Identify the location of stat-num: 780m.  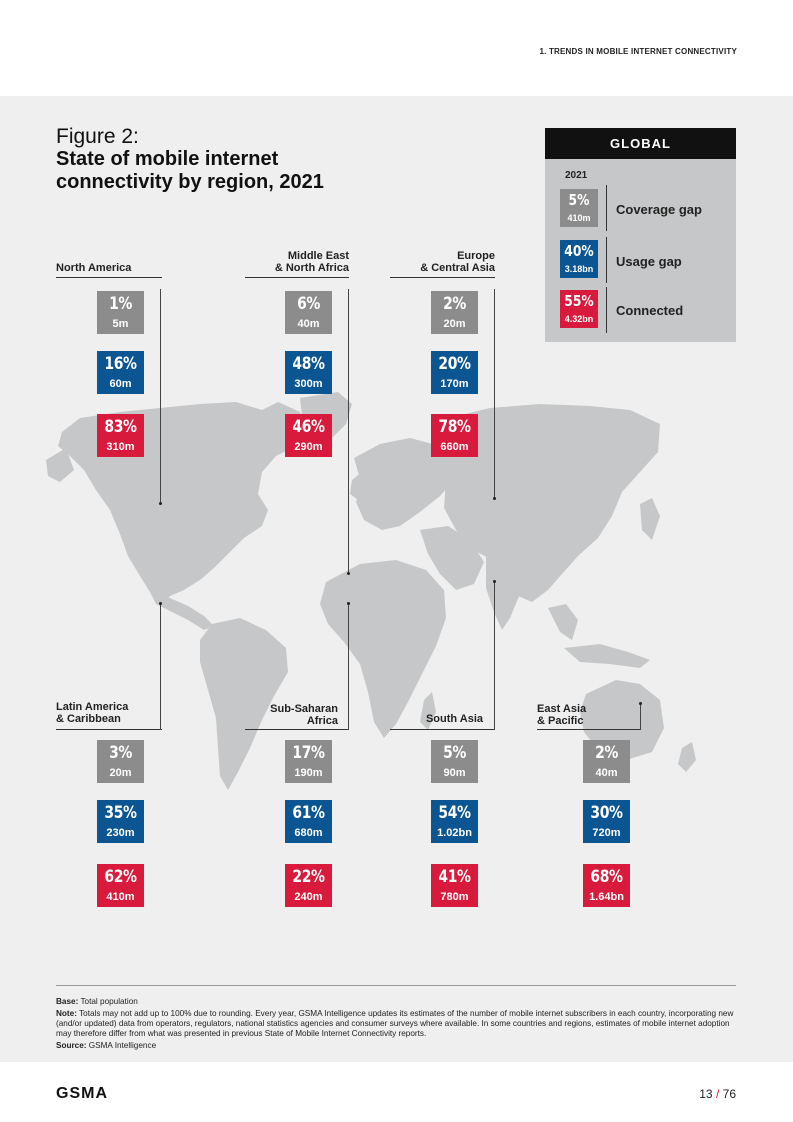
(454, 897).